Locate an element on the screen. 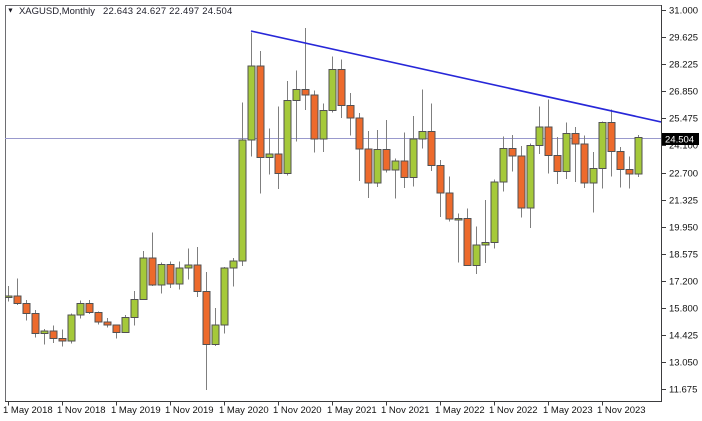 This screenshot has height=421, width=702. x-axis-label: 1 May 2018 is located at coordinates (28, 410).